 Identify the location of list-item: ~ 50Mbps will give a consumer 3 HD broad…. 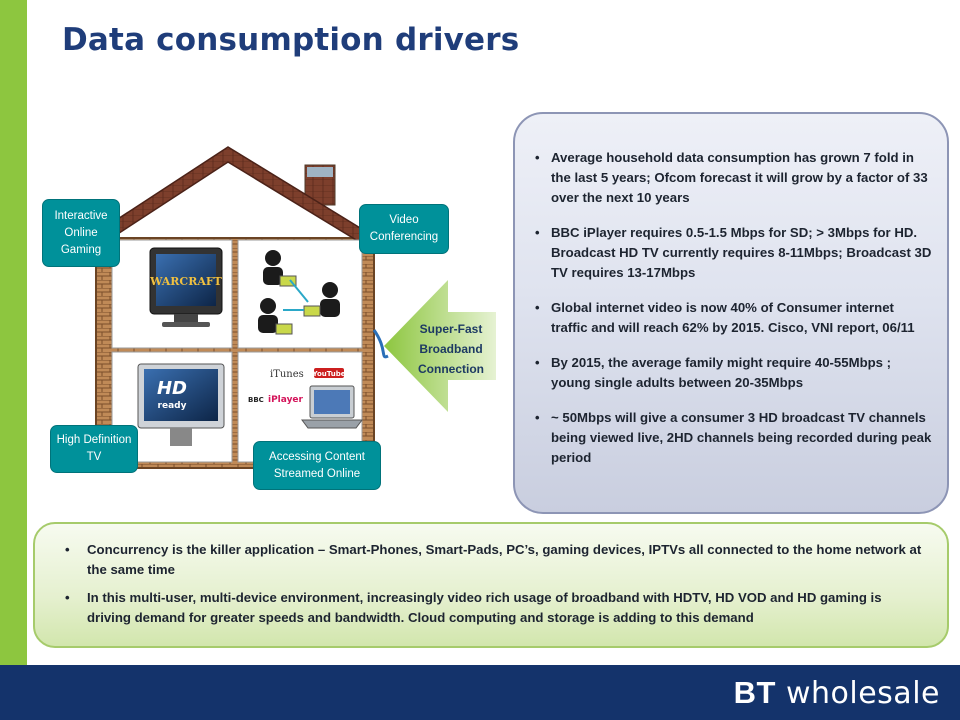
(734, 438).